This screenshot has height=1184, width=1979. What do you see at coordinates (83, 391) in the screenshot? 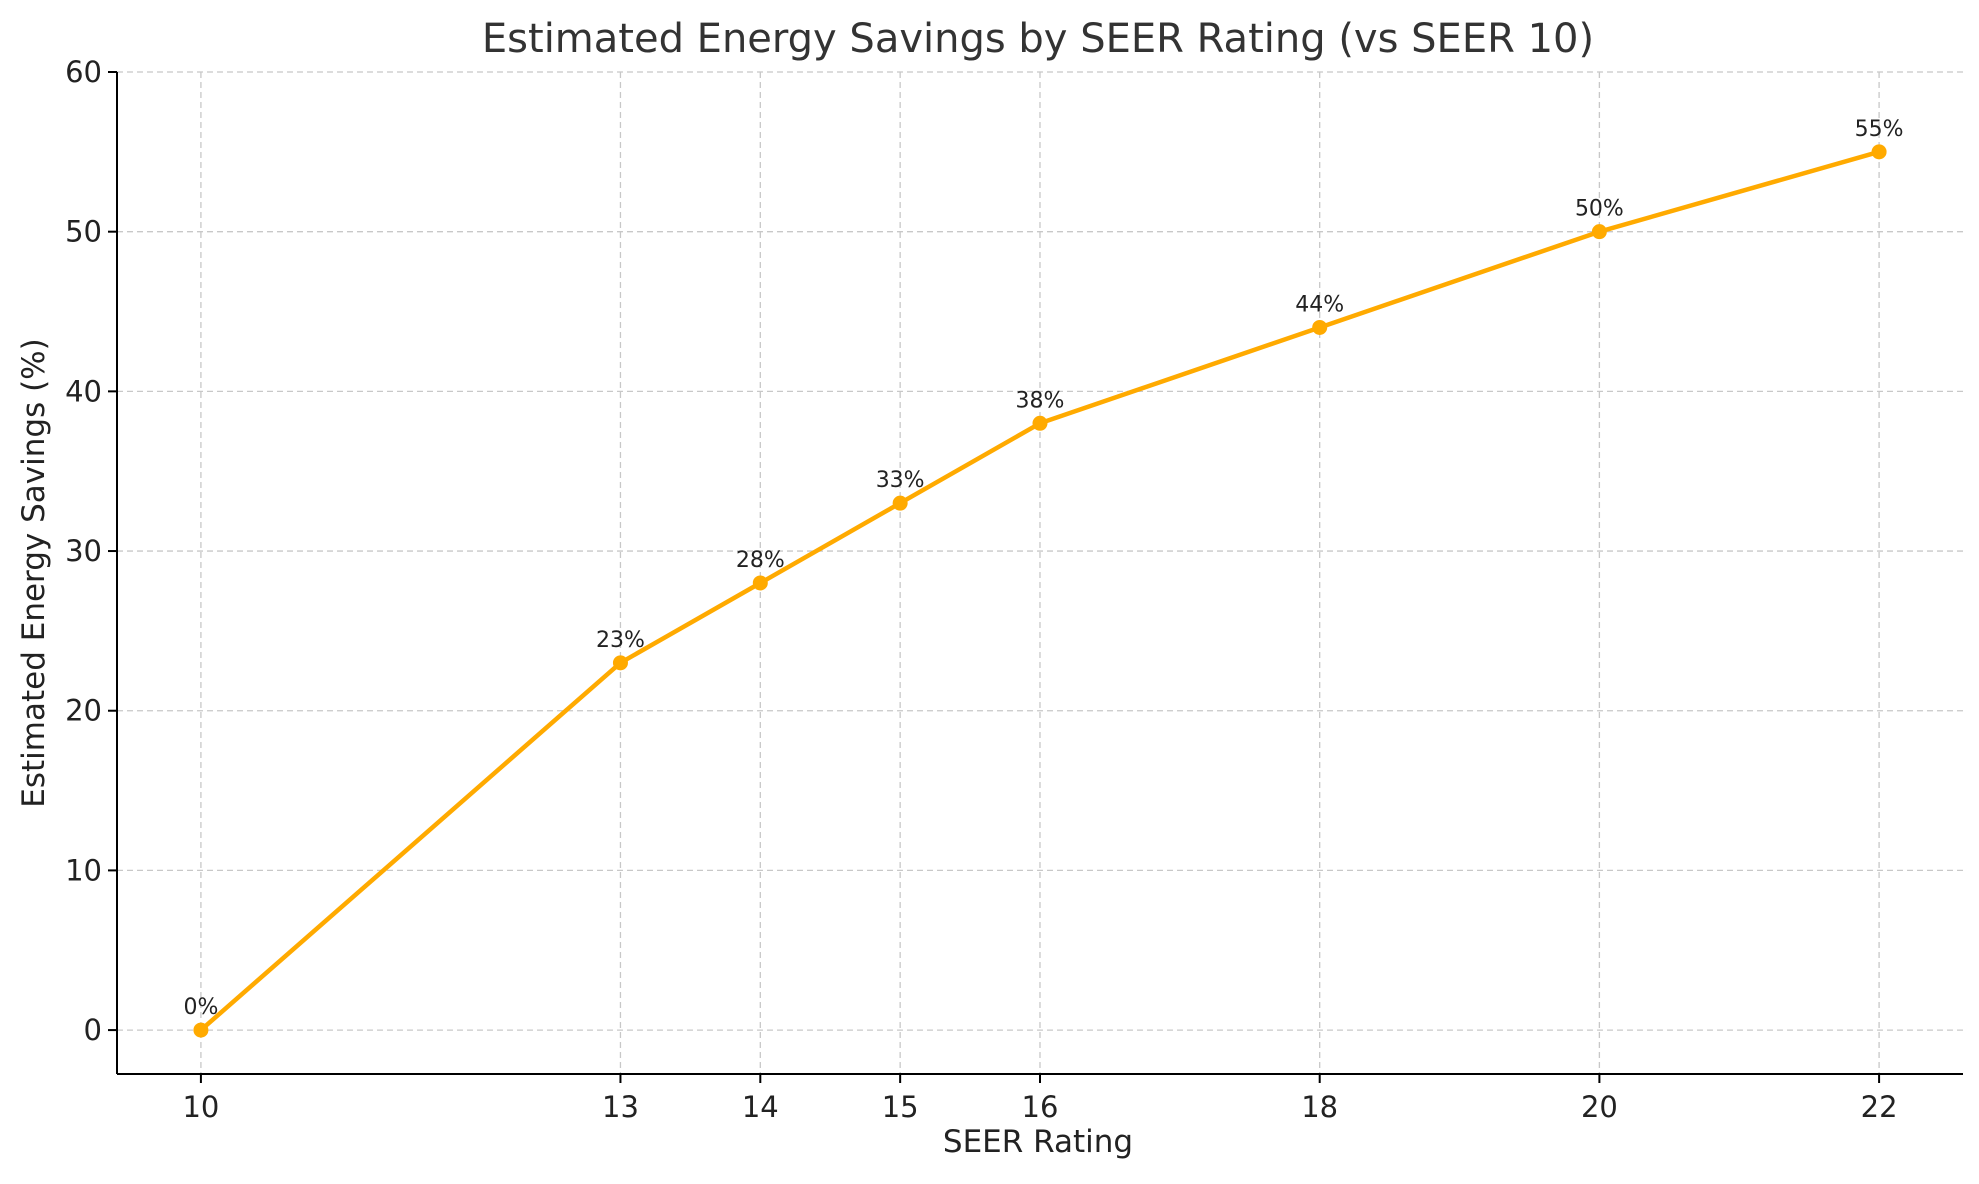
I see `y-tick-label: 40` at bounding box center [83, 391].